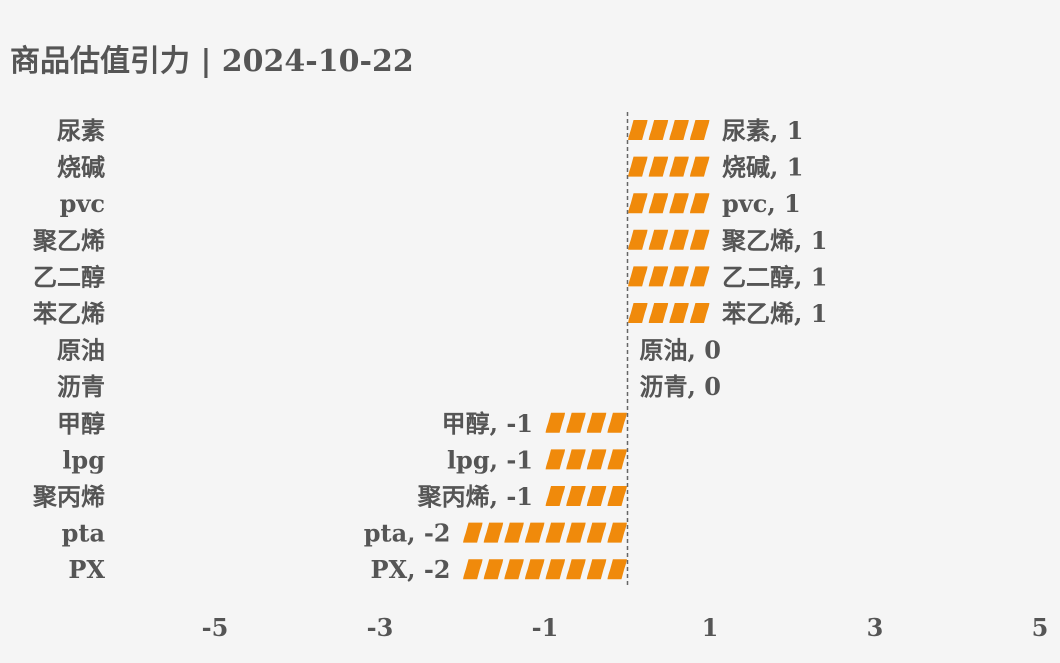  What do you see at coordinates (625, 627) in the screenshot?
I see `x-axis-ticks: -5 -3 -1 1 3 5` at bounding box center [625, 627].